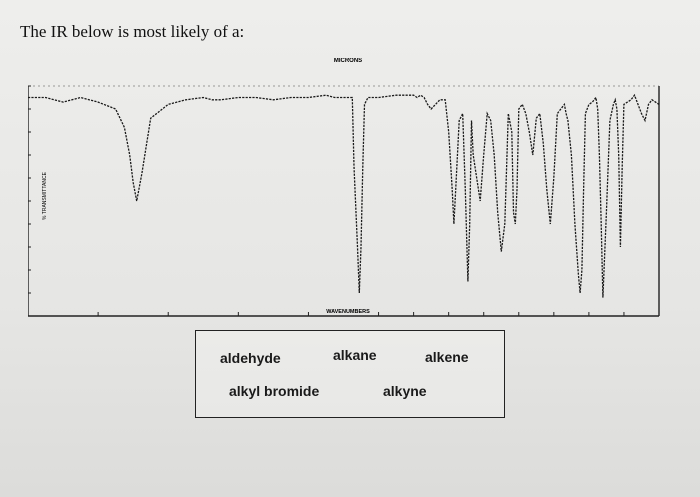 The image size is (700, 497). Describe the element at coordinates (274, 391) in the screenshot. I see `choice-alkyl-bromide: alkyl bromide` at that location.